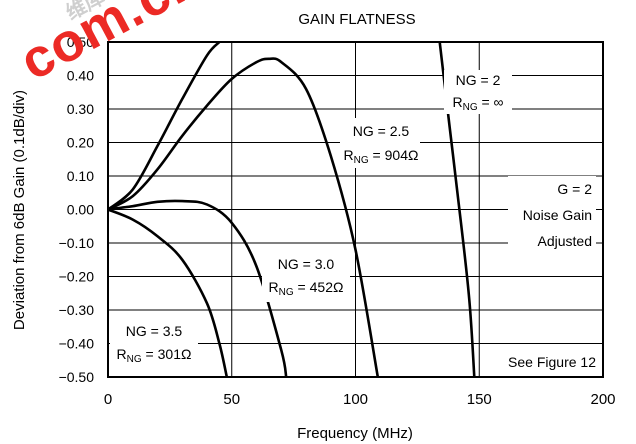 This screenshot has width=636, height=444. Describe the element at coordinates (19, 210) in the screenshot. I see `y-axis-label: Deviation from 6dB Gain (0.1dB/div)` at that location.